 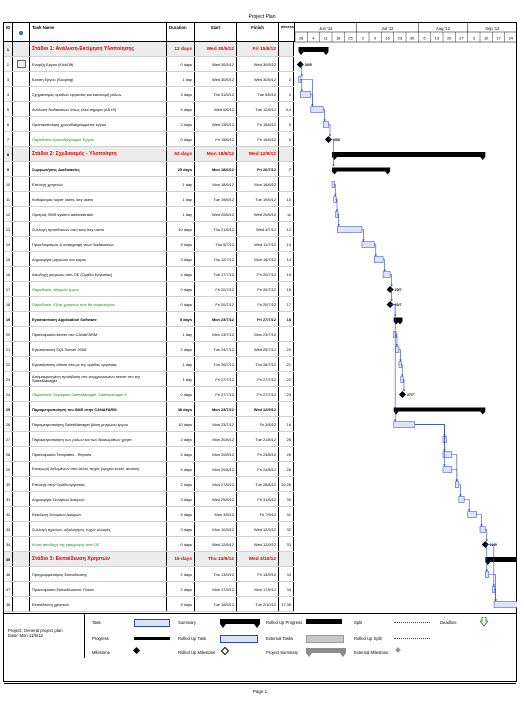 I want to click on task-duration-cell: 3 days, so click(x=181, y=499).